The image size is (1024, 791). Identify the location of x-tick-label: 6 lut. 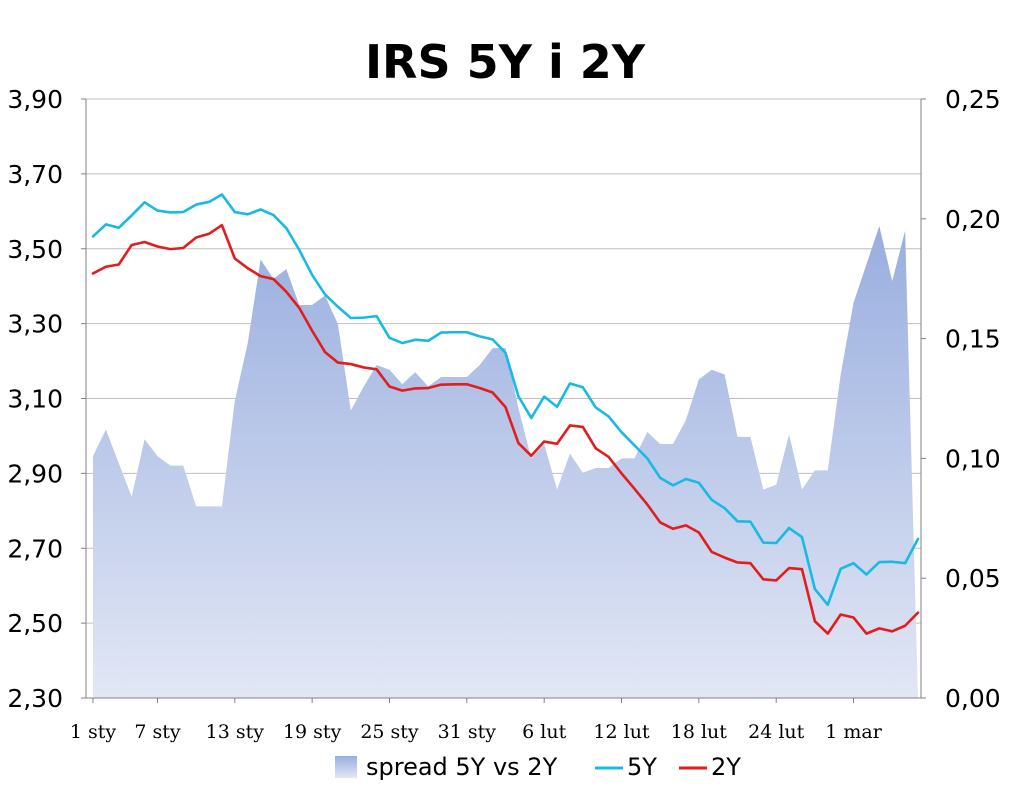
(544, 732).